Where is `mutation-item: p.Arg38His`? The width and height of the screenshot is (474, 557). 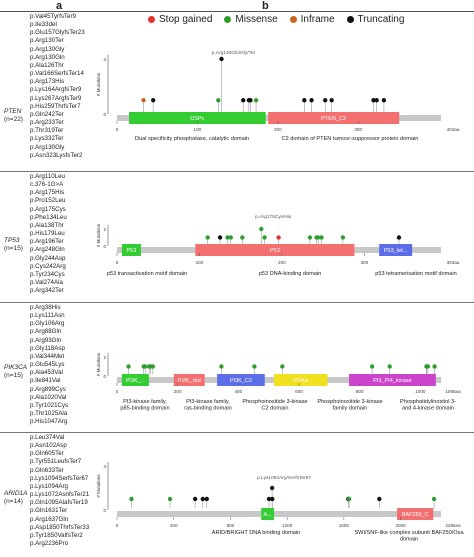
mutation-item: p.Arg38His is located at coordinates (45, 307).